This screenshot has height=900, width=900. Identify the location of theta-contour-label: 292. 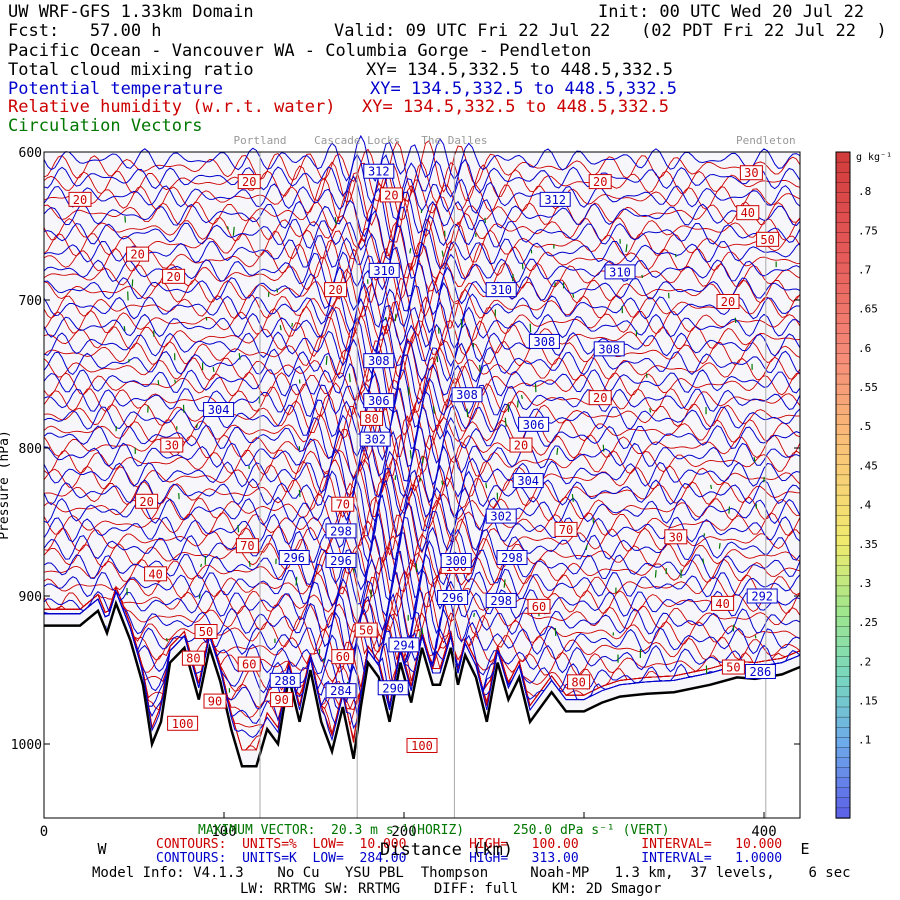
(762, 597).